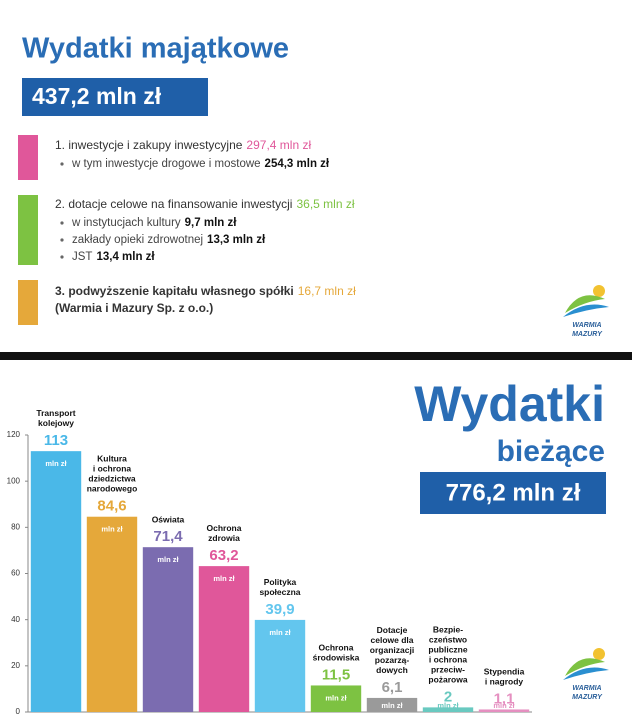 This screenshot has width=632, height=720. I want to click on divider, so click(316, 356).